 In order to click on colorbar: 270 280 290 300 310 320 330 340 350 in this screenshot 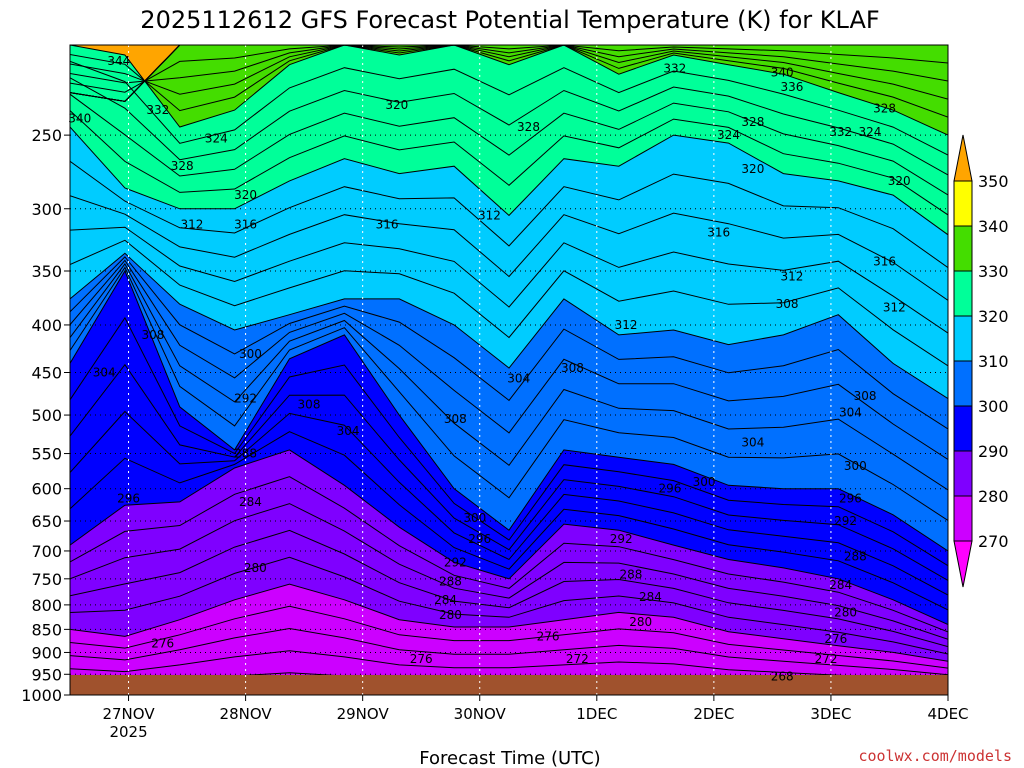, I will do `click(981, 361)`.